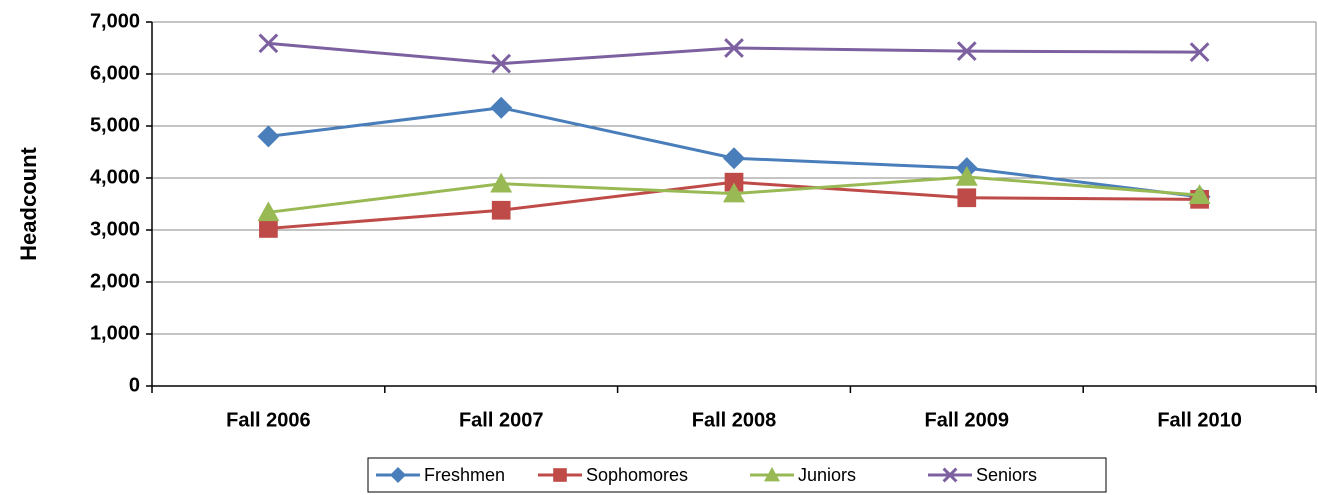  Describe the element at coordinates (737, 475) in the screenshot. I see `legend-box` at that location.